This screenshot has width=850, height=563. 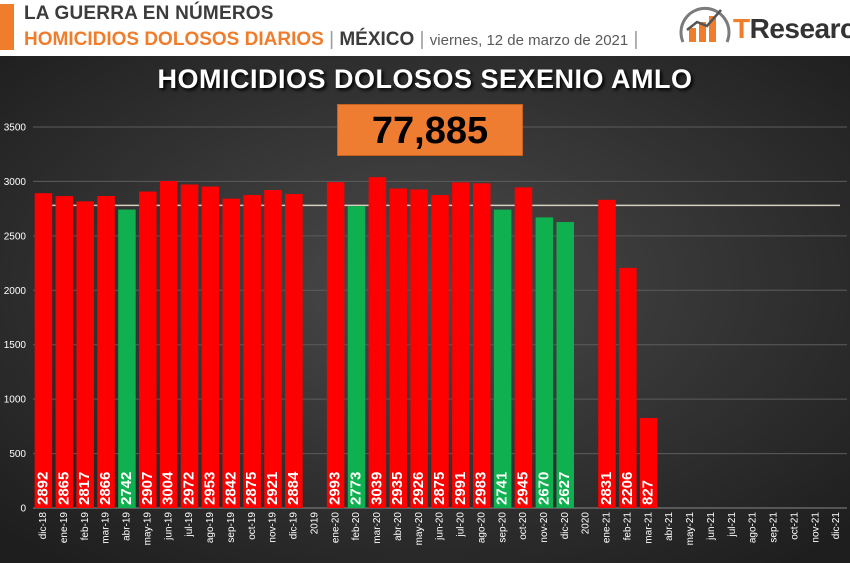 I want to click on x-tick-label: jul-20, so click(x=461, y=525).